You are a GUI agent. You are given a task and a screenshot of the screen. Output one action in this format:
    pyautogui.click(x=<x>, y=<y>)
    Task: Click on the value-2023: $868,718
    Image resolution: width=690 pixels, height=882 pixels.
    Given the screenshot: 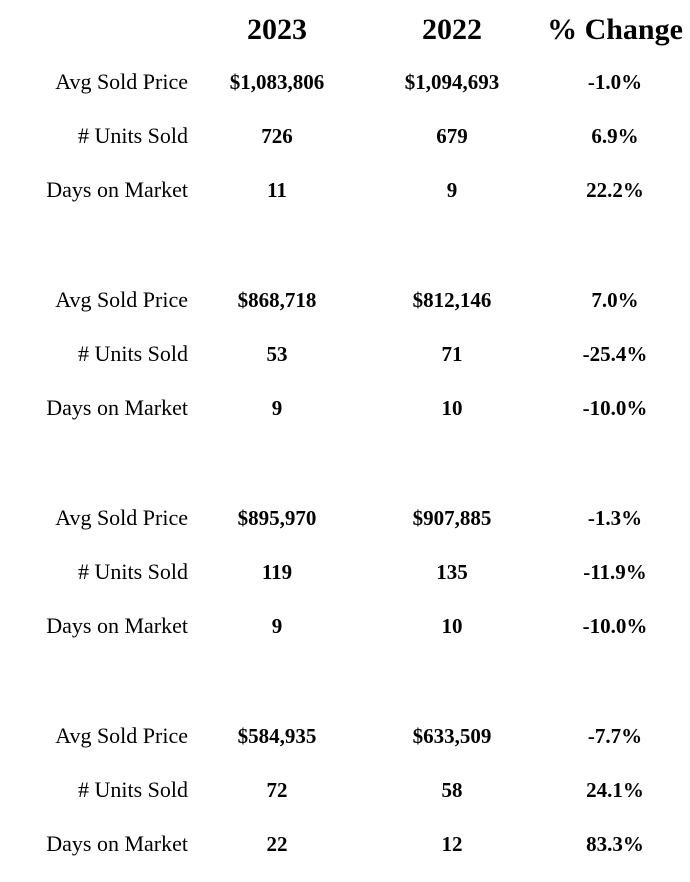 What is the action you would take?
    pyautogui.click(x=277, y=300)
    